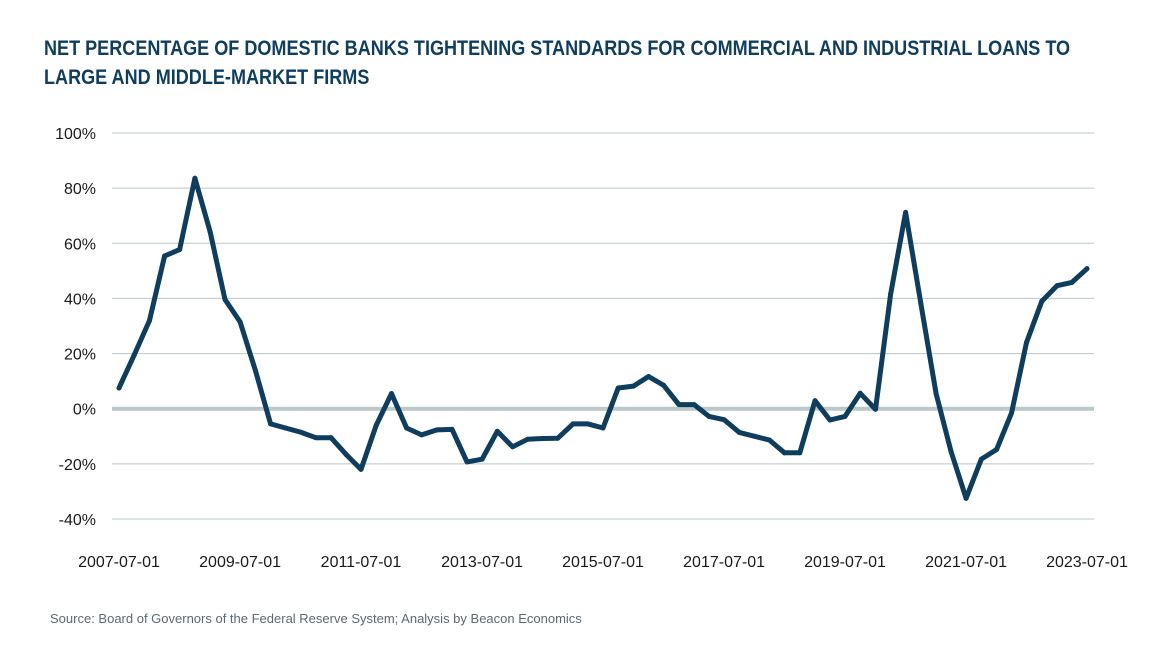 The width and height of the screenshot is (1164, 655). I want to click on y-axis: -40% -20% 0% 20% 40% 60% 80% 100%, so click(75, 327).